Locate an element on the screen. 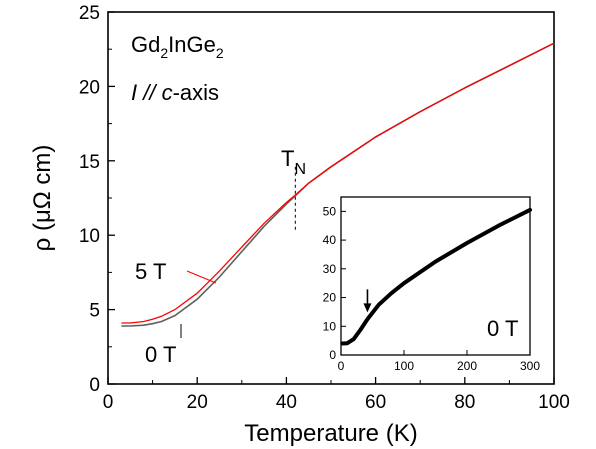  y-axis-title: ρ (μΩ cm) is located at coordinates (42, 198).